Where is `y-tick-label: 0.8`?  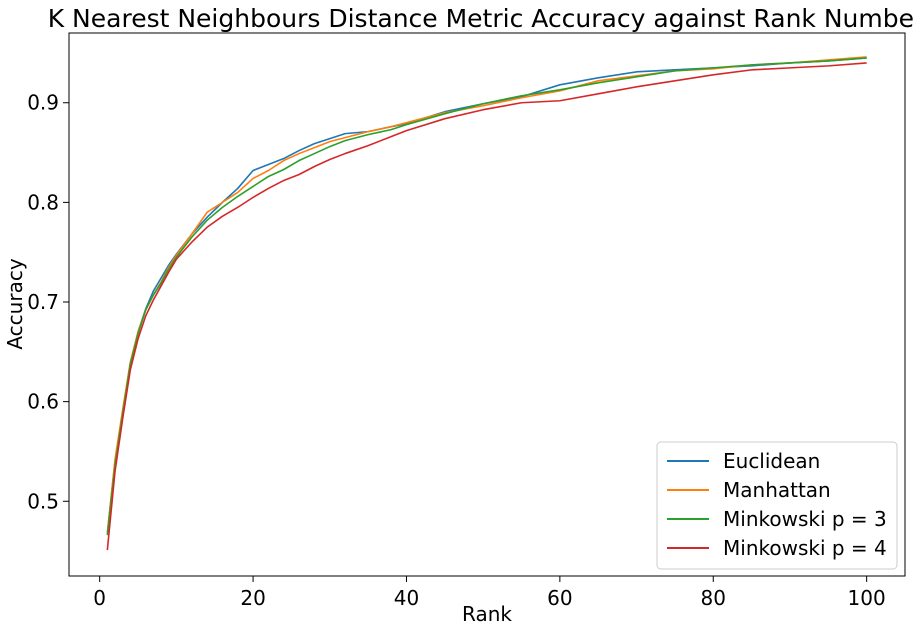 y-tick-label: 0.8 is located at coordinates (43, 202).